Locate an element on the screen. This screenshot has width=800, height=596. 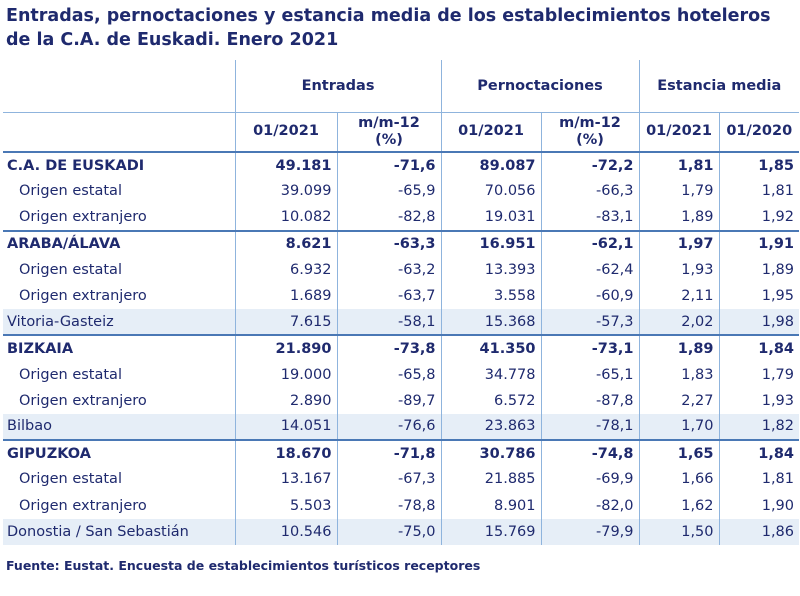
table-cell: 1,83 is located at coordinates (679, 374).